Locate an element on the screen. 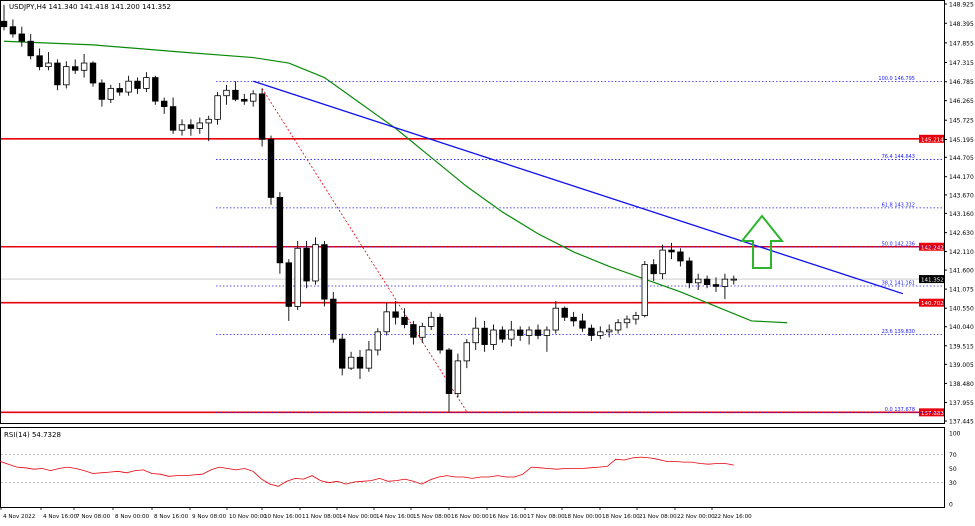 This screenshot has height=526, width=975. y-tick-label: 137.445 is located at coordinates (961, 422).